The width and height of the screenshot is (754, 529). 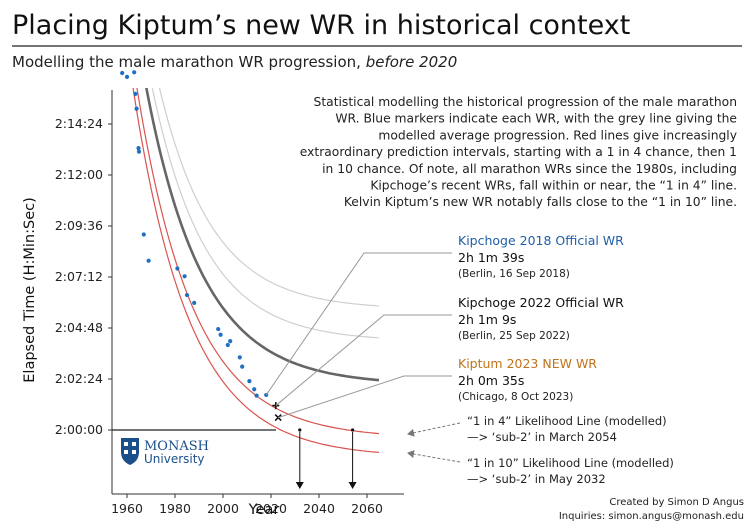 I want to click on x-tick-label: 1980, so click(x=175, y=508).